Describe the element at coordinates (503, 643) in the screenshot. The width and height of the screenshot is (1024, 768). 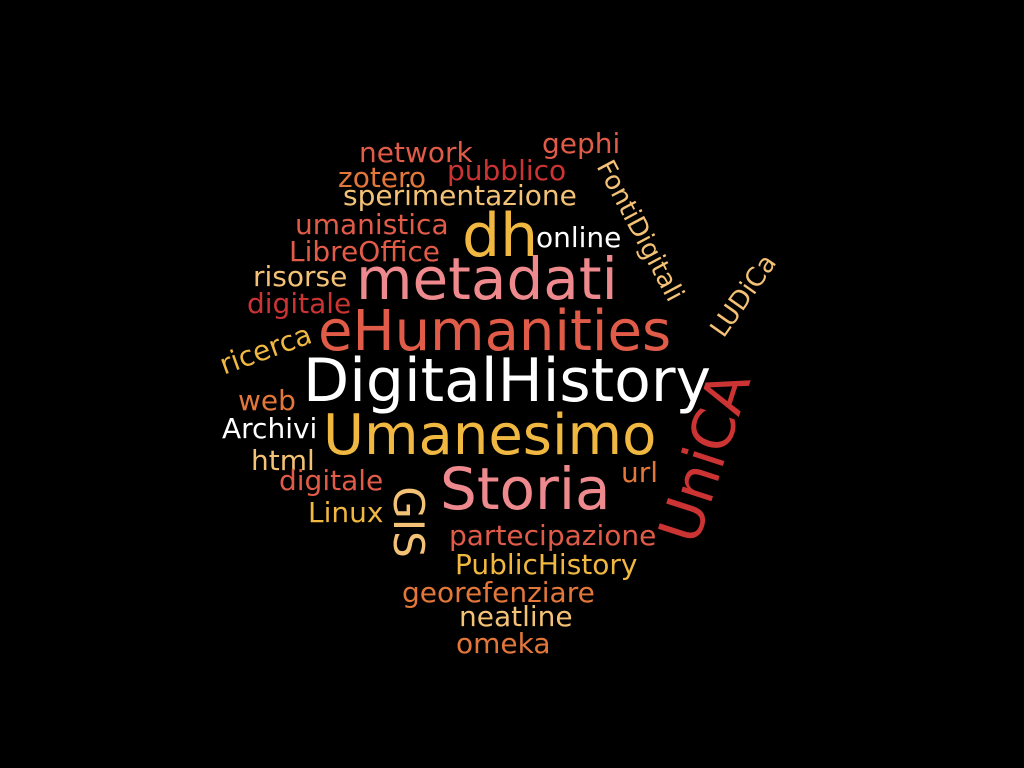
I see `word-omeka: omeka` at that location.